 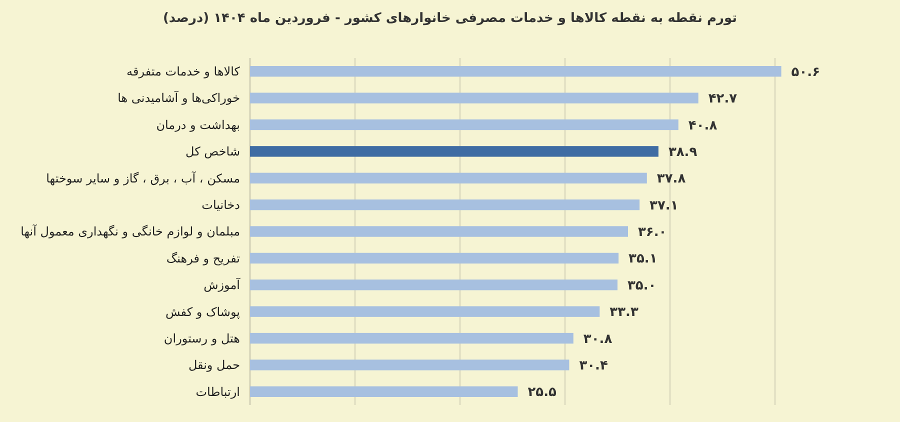 I want to click on data-label: ۳۷.۱, so click(x=664, y=206).